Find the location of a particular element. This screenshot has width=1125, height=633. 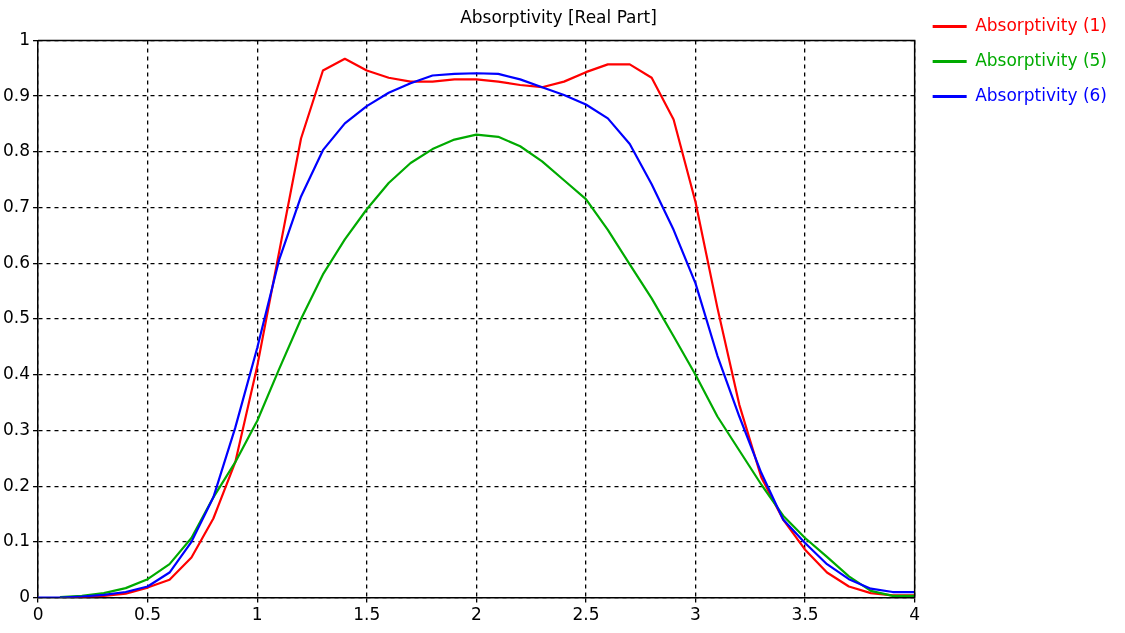

y-tick-label: 0.5 is located at coordinates (16, 317).